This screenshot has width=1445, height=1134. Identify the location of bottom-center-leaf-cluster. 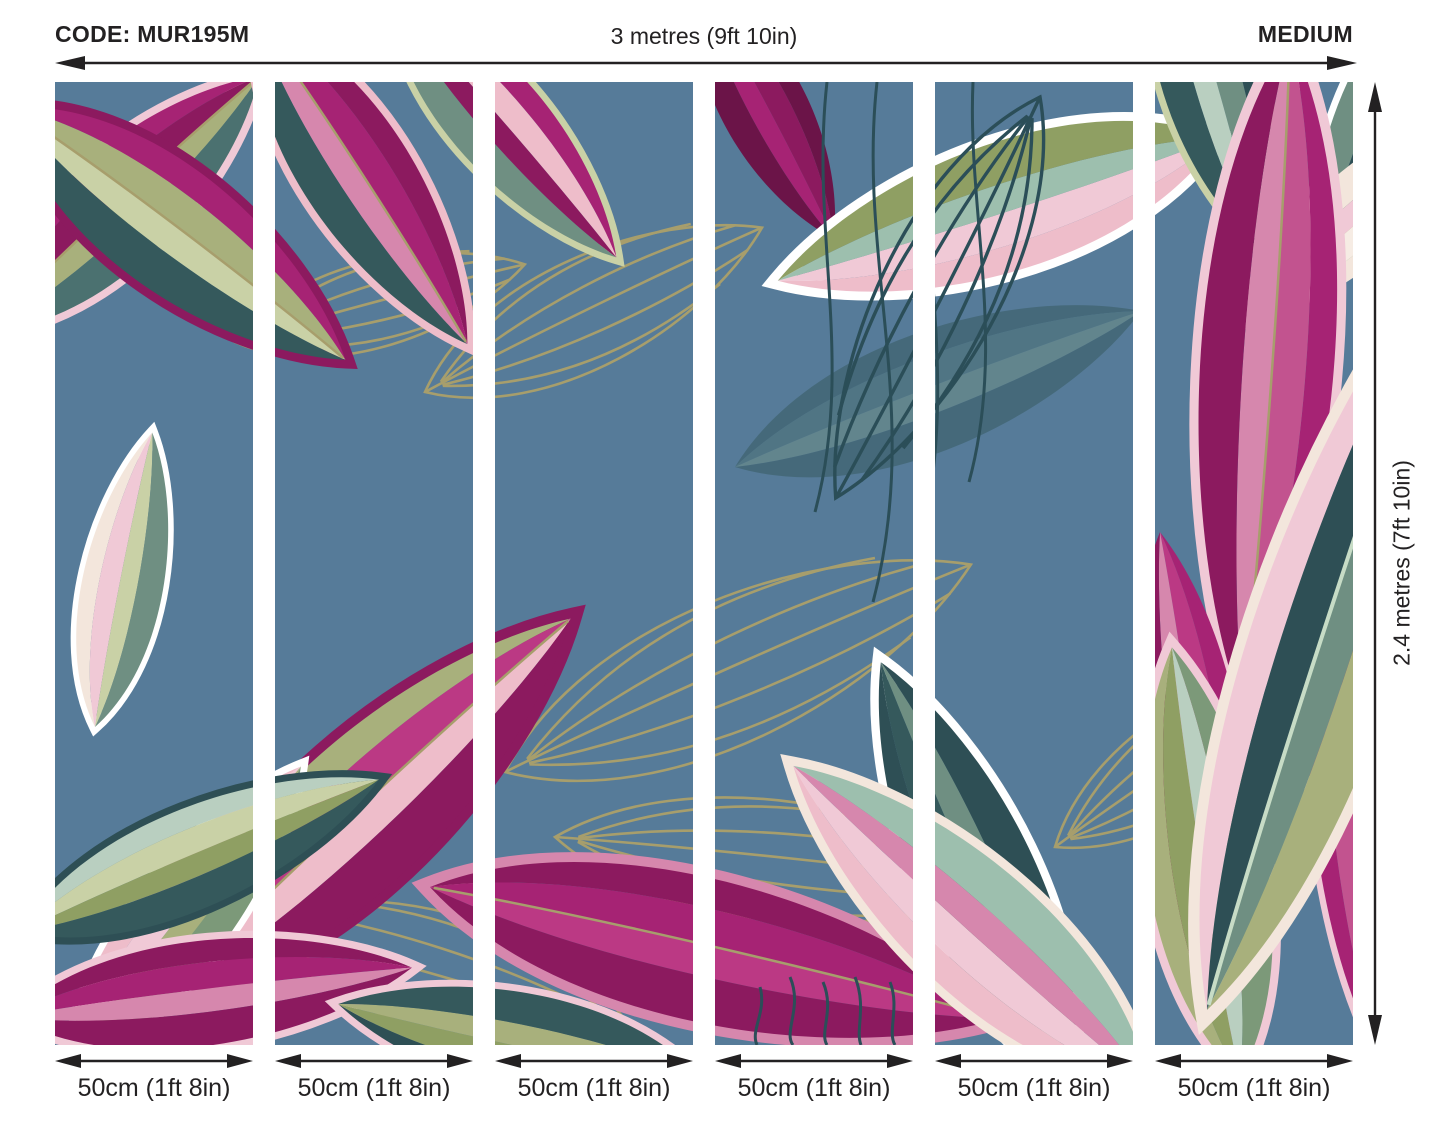
(672, 931).